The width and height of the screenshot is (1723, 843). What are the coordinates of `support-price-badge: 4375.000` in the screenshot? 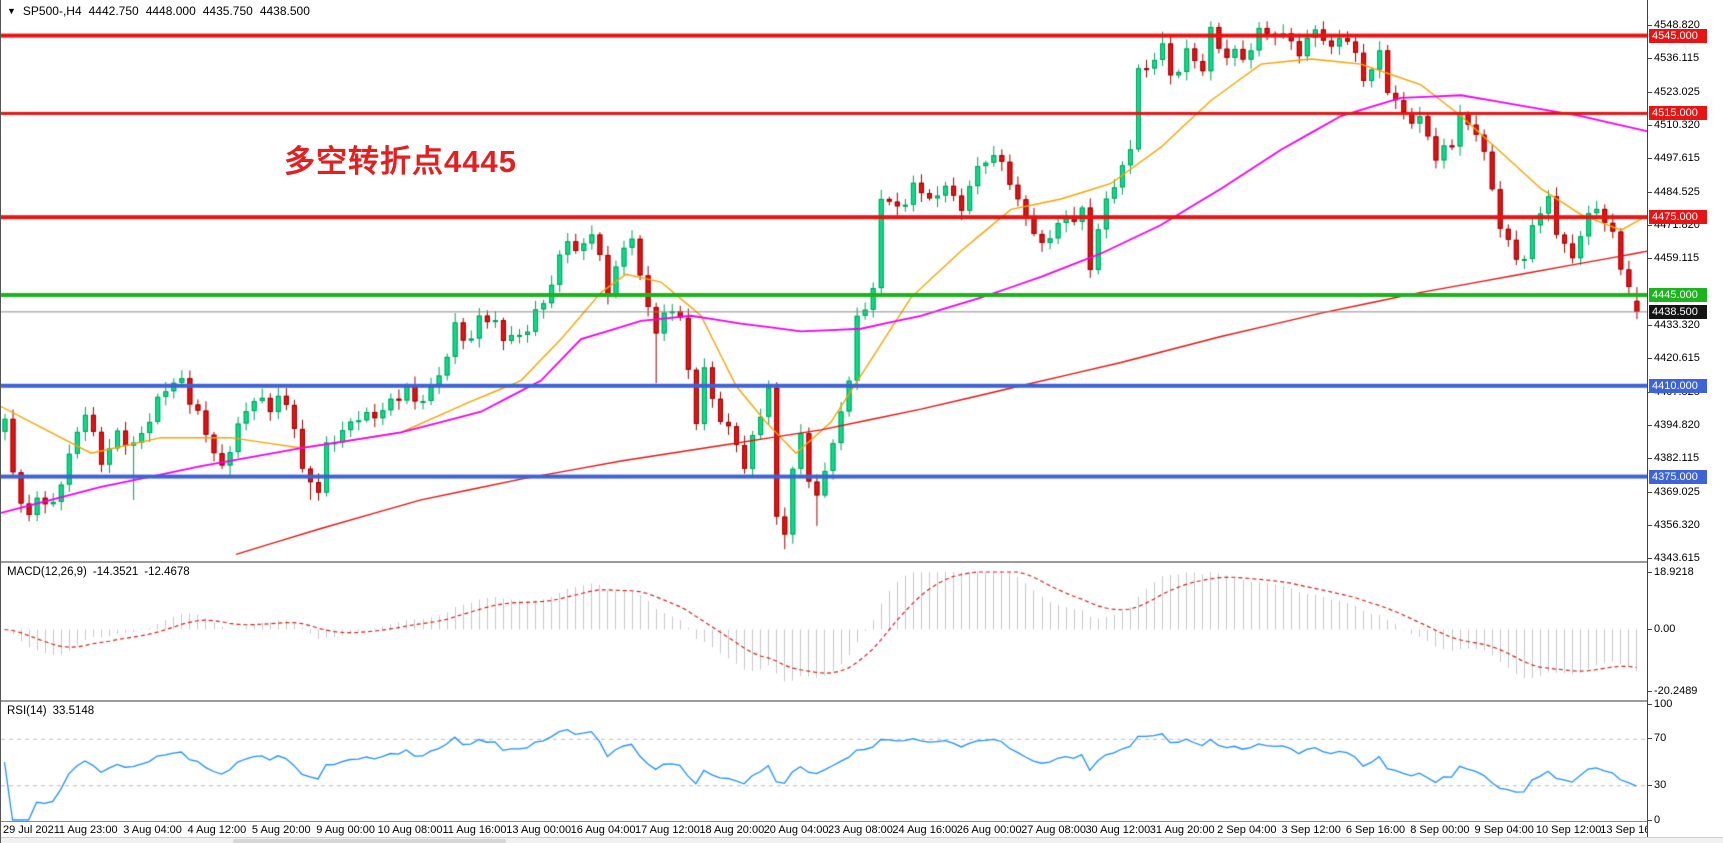 It's located at (1678, 476).